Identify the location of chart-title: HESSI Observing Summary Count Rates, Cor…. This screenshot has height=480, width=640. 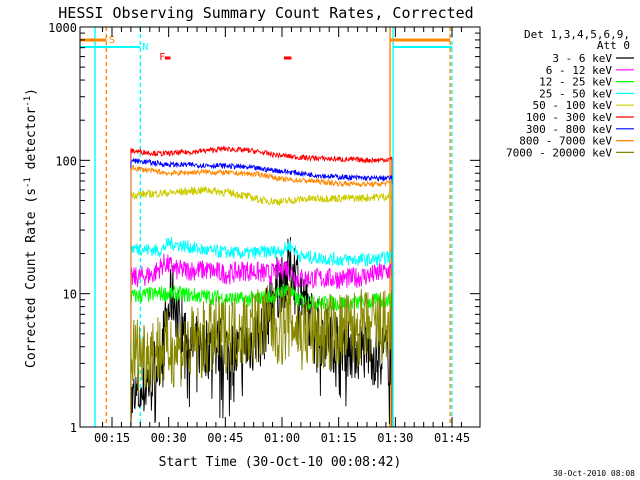
(265, 13).